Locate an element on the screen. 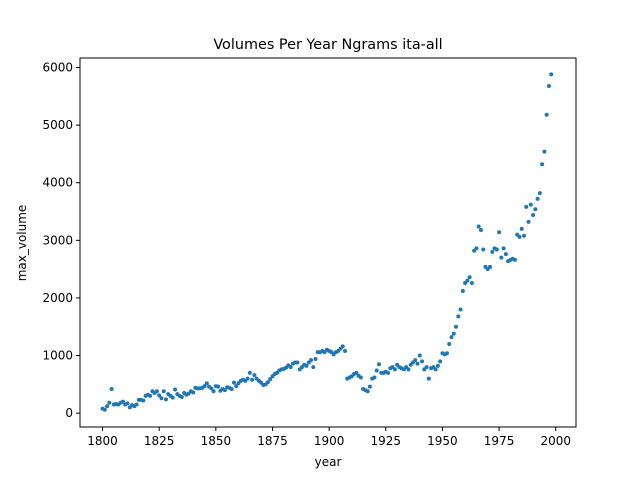 The image size is (640, 484). x-tick-label: 1925 is located at coordinates (386, 441).